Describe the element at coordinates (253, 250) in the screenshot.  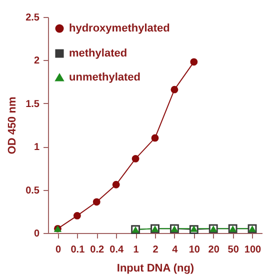
I see `x-tick-label: 100` at that location.